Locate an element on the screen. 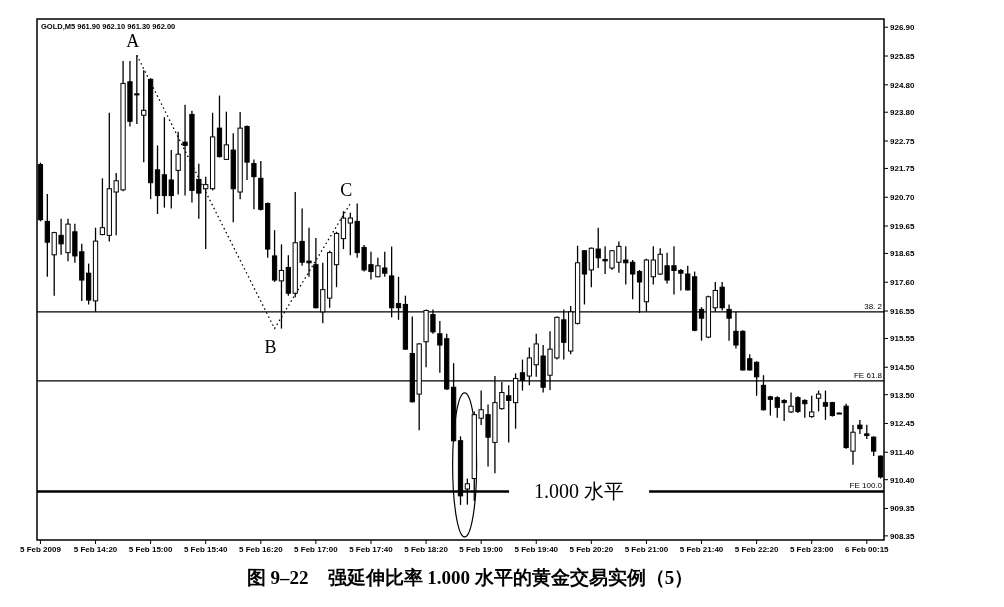 This screenshot has width=1004, height=607. x-tick-label: 5 Feb 17:40 is located at coordinates (371, 549).